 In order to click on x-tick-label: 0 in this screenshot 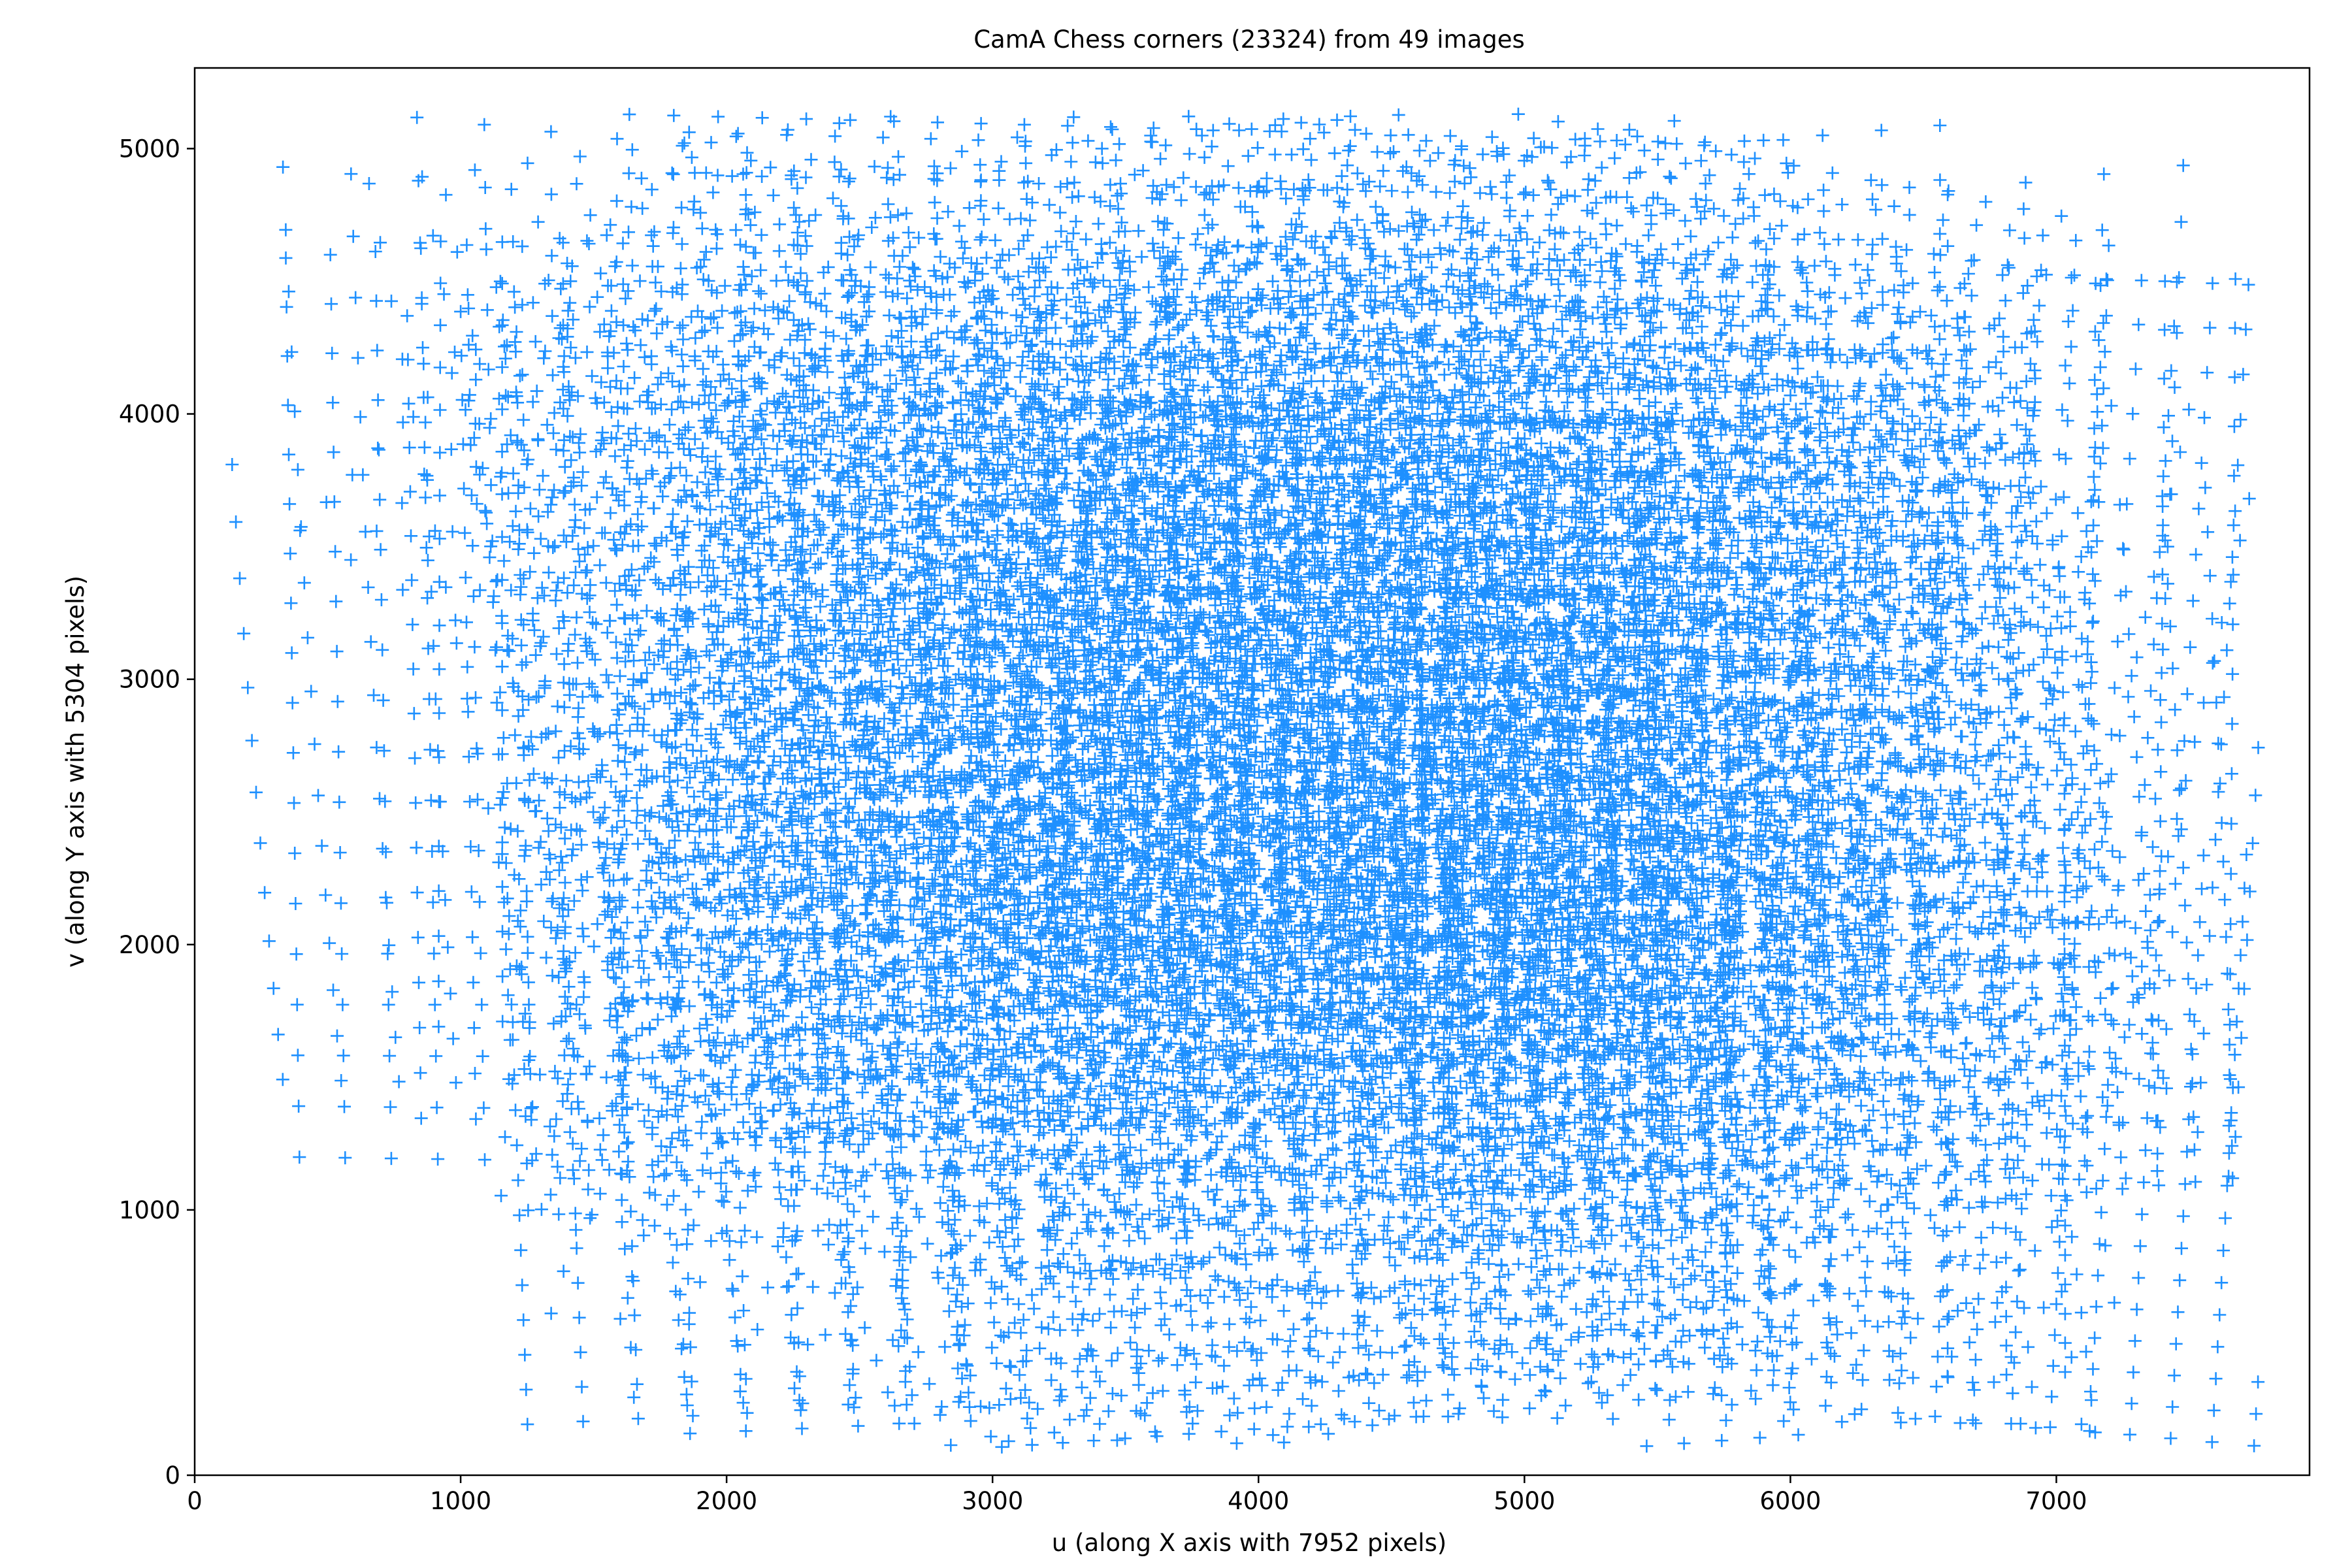, I will do `click(195, 1501)`.